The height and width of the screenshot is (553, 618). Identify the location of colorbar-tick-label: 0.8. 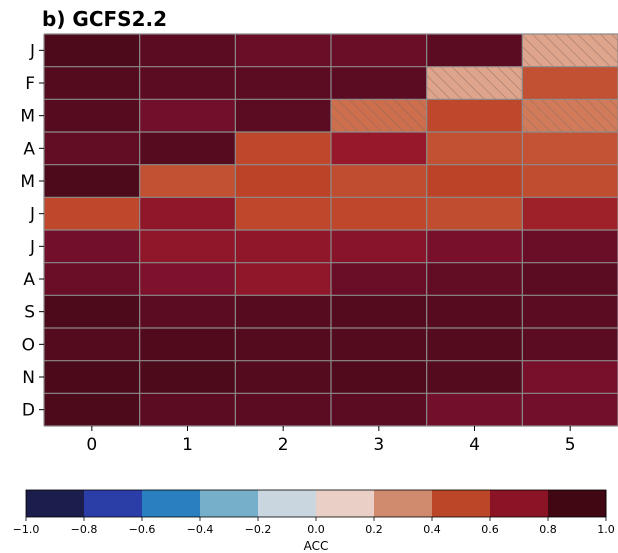
(548, 529).